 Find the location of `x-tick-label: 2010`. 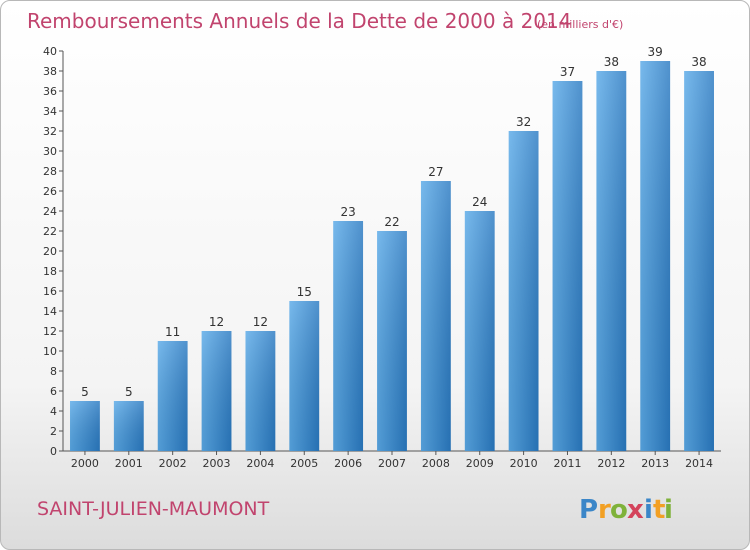

x-tick-label: 2010 is located at coordinates (524, 463).